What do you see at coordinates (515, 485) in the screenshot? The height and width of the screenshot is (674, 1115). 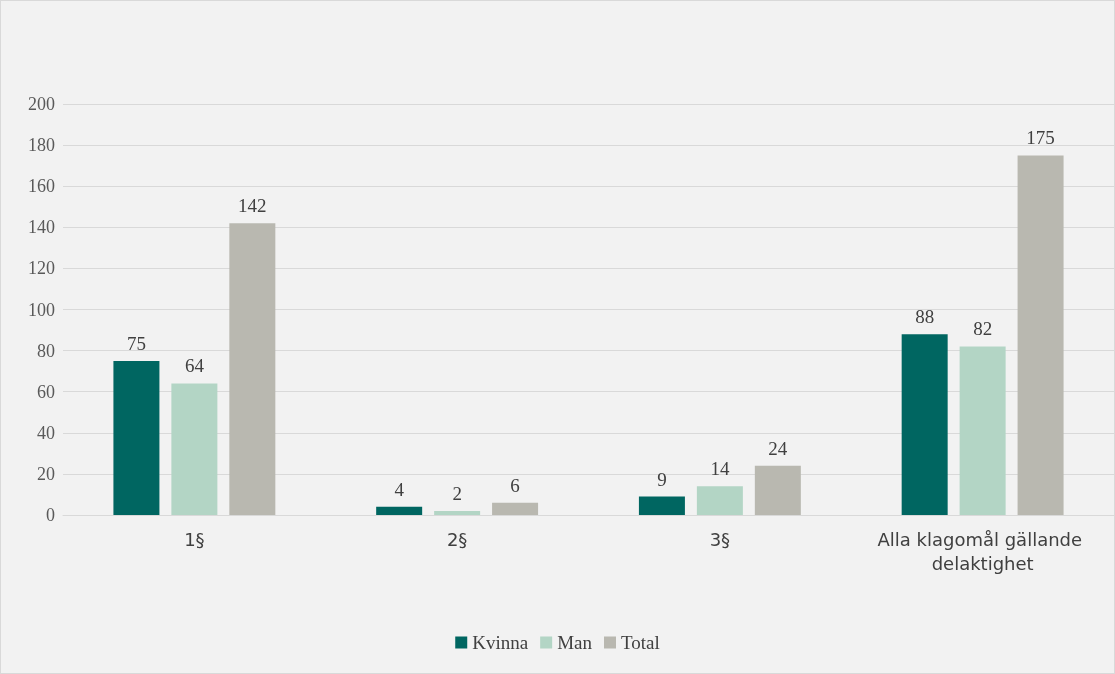 I see `data-label: 6` at bounding box center [515, 485].